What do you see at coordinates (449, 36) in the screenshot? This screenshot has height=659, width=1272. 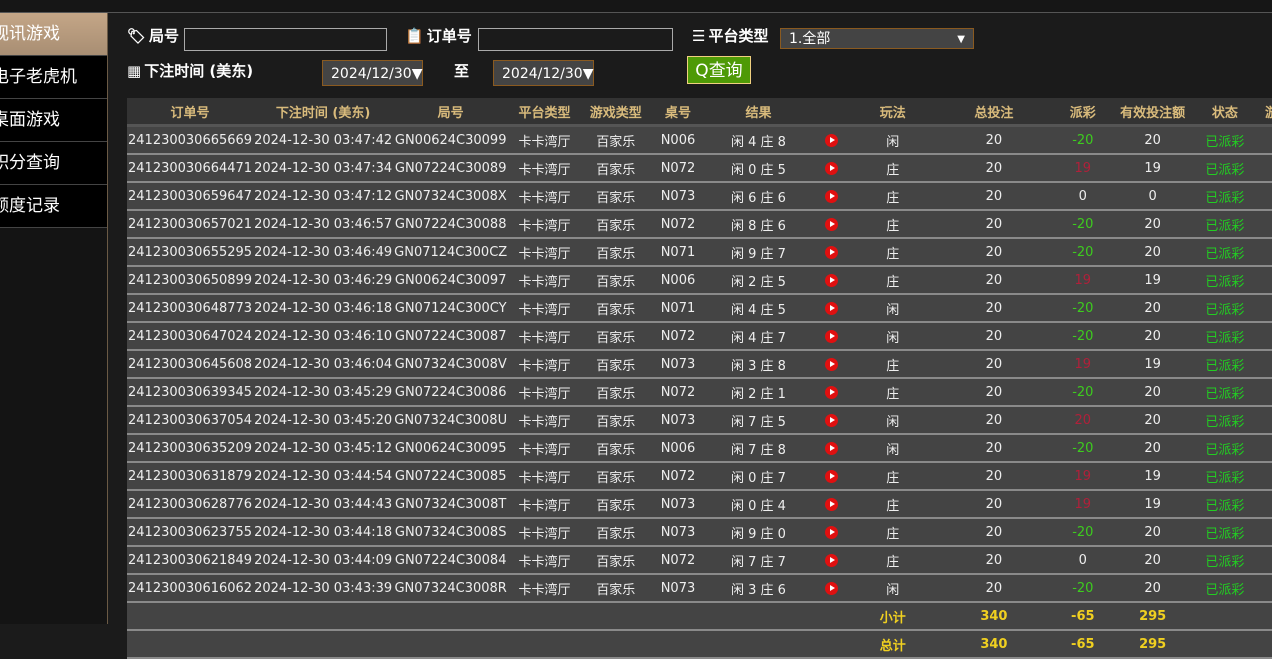 I see `order-label: 订单号` at bounding box center [449, 36].